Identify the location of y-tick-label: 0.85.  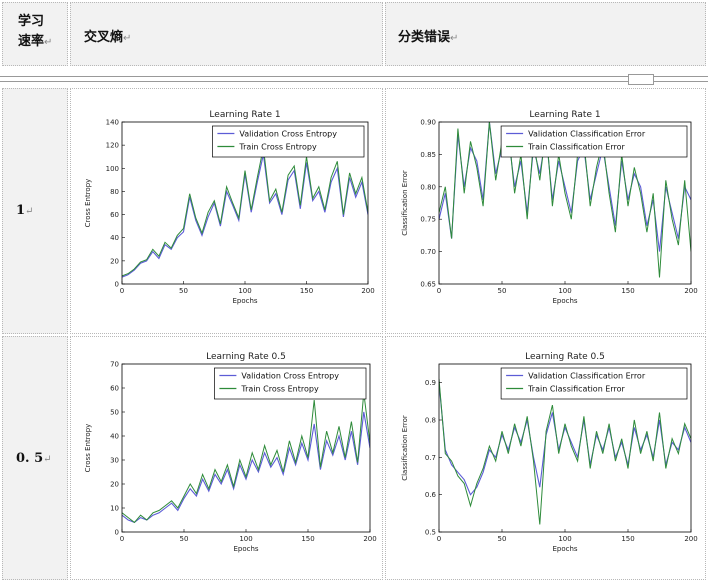
(428, 155).